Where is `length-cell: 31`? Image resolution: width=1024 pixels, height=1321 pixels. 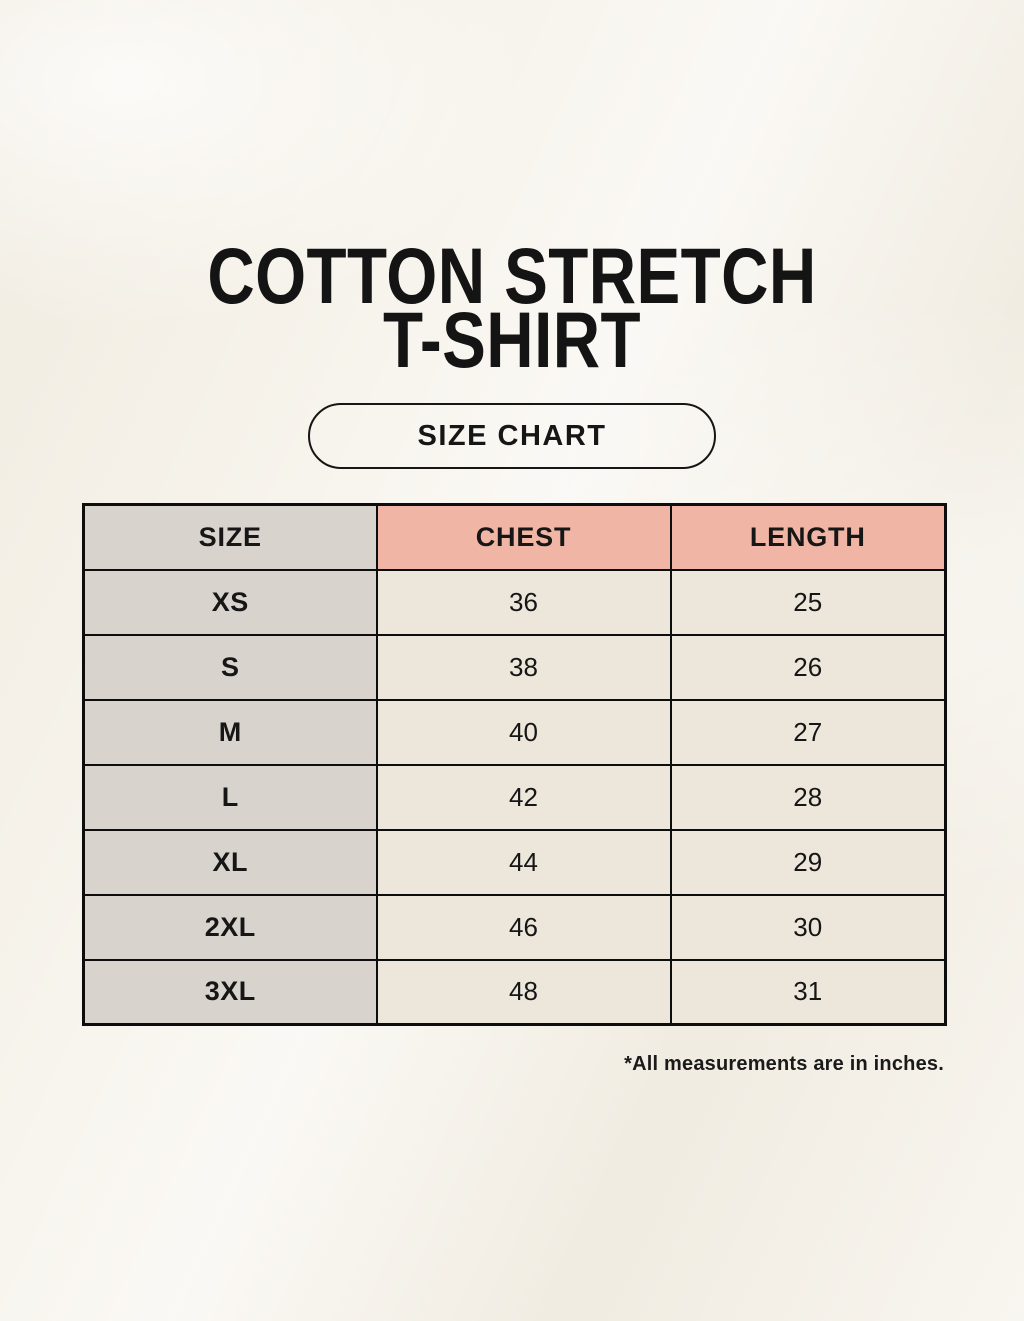 length-cell: 31 is located at coordinates (808, 992).